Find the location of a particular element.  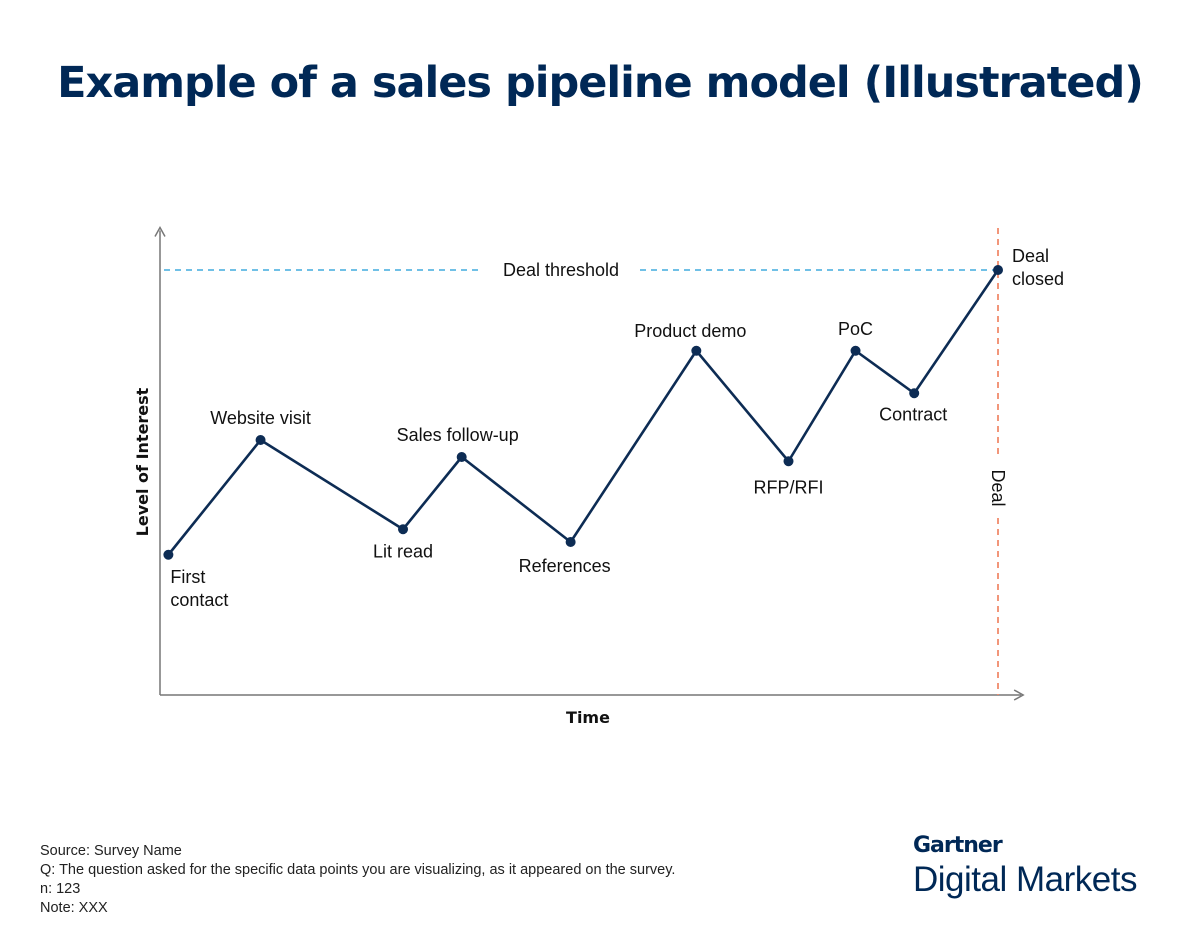

logo-brand: Gartner is located at coordinates (958, 845).